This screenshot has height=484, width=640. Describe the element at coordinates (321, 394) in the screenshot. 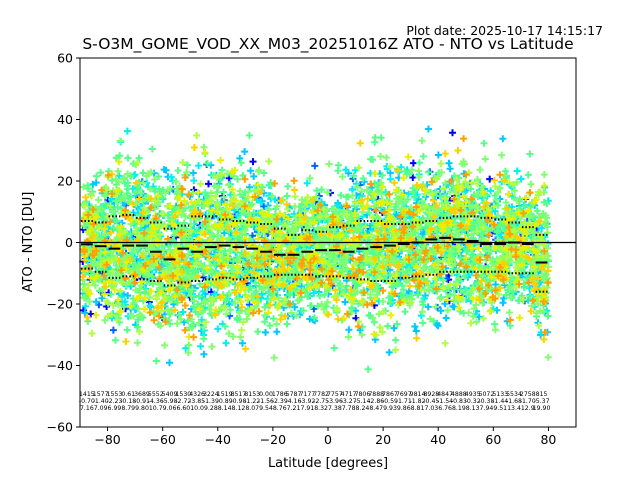

I see `bin-stat-count: 7782` at that location.